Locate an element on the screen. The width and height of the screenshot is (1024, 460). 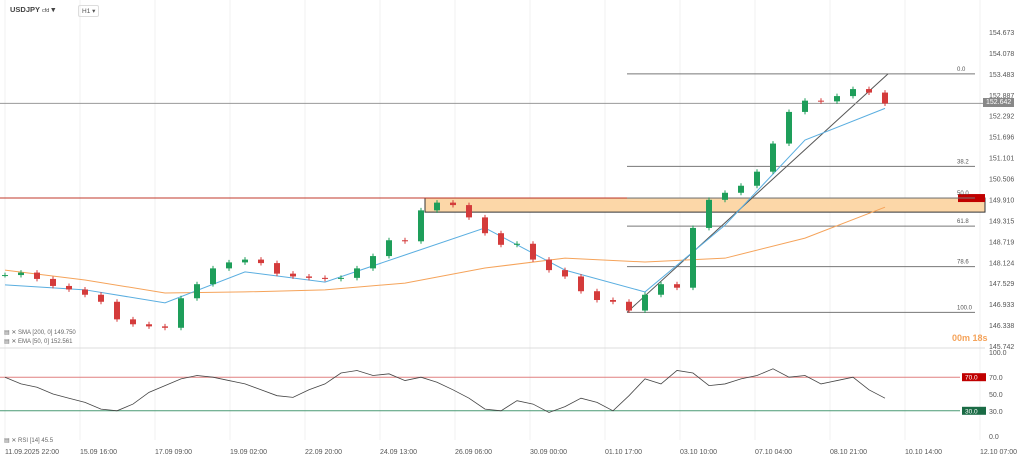
time-tick-label: 10.10 14:00 is located at coordinates (923, 452).